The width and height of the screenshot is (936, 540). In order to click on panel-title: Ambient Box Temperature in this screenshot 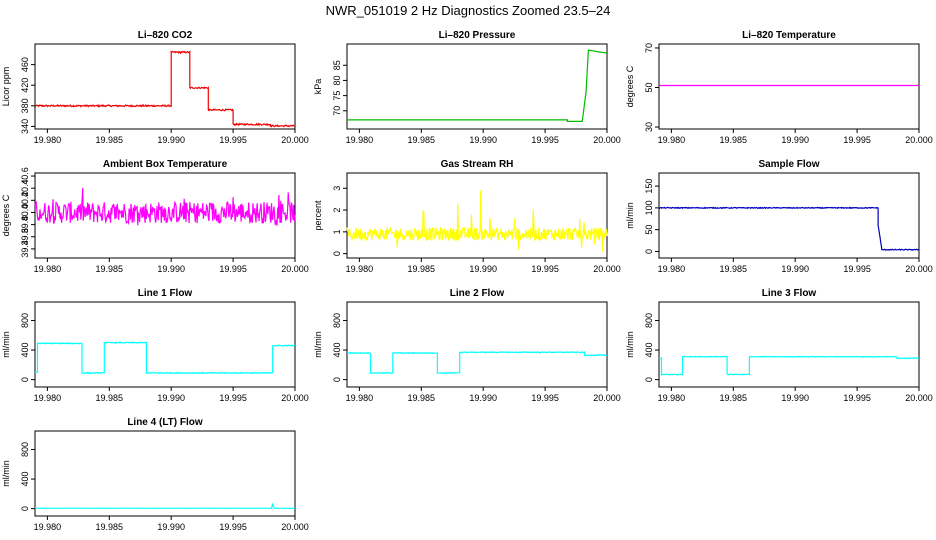, I will do `click(165, 164)`.